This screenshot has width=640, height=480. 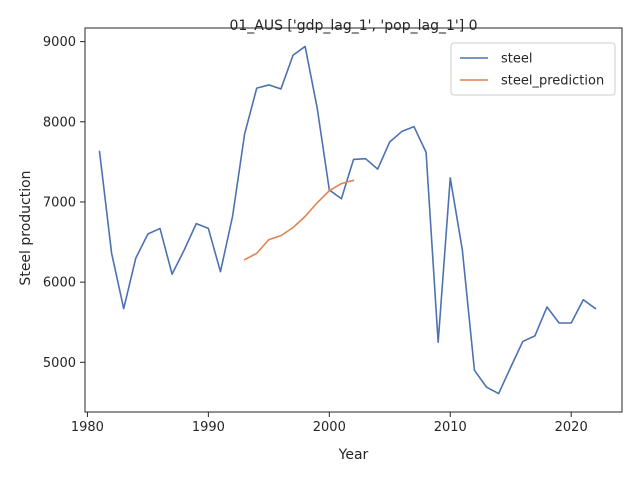 I want to click on y-tick-label: 7000, so click(x=59, y=202).